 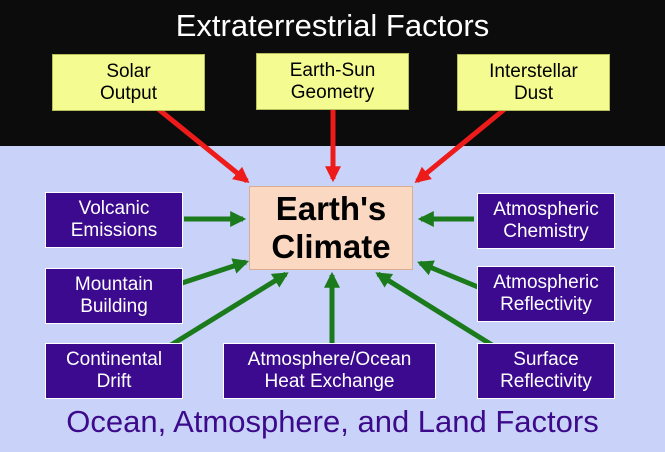 I want to click on arrow-continental-drift, so click(x=225, y=312).